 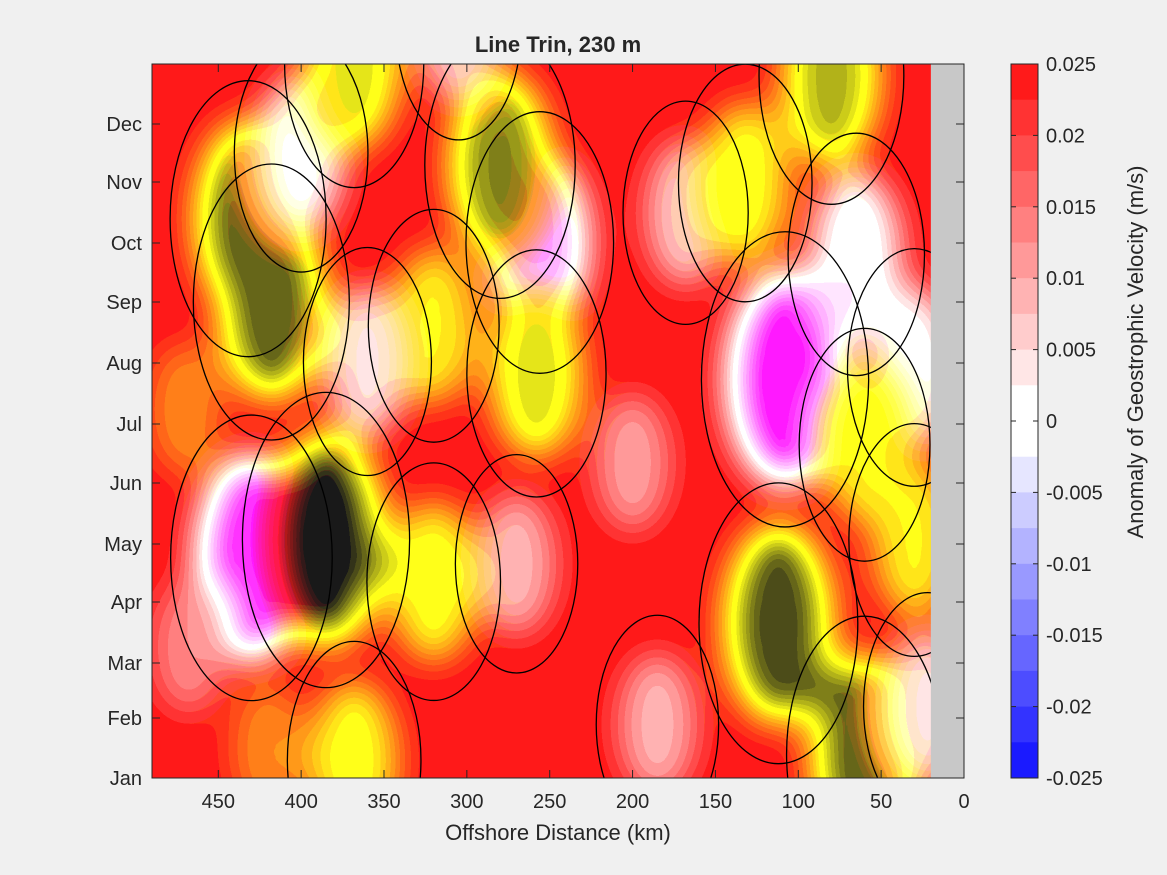 I want to click on y-tick-label: Sep, so click(x=124, y=303).